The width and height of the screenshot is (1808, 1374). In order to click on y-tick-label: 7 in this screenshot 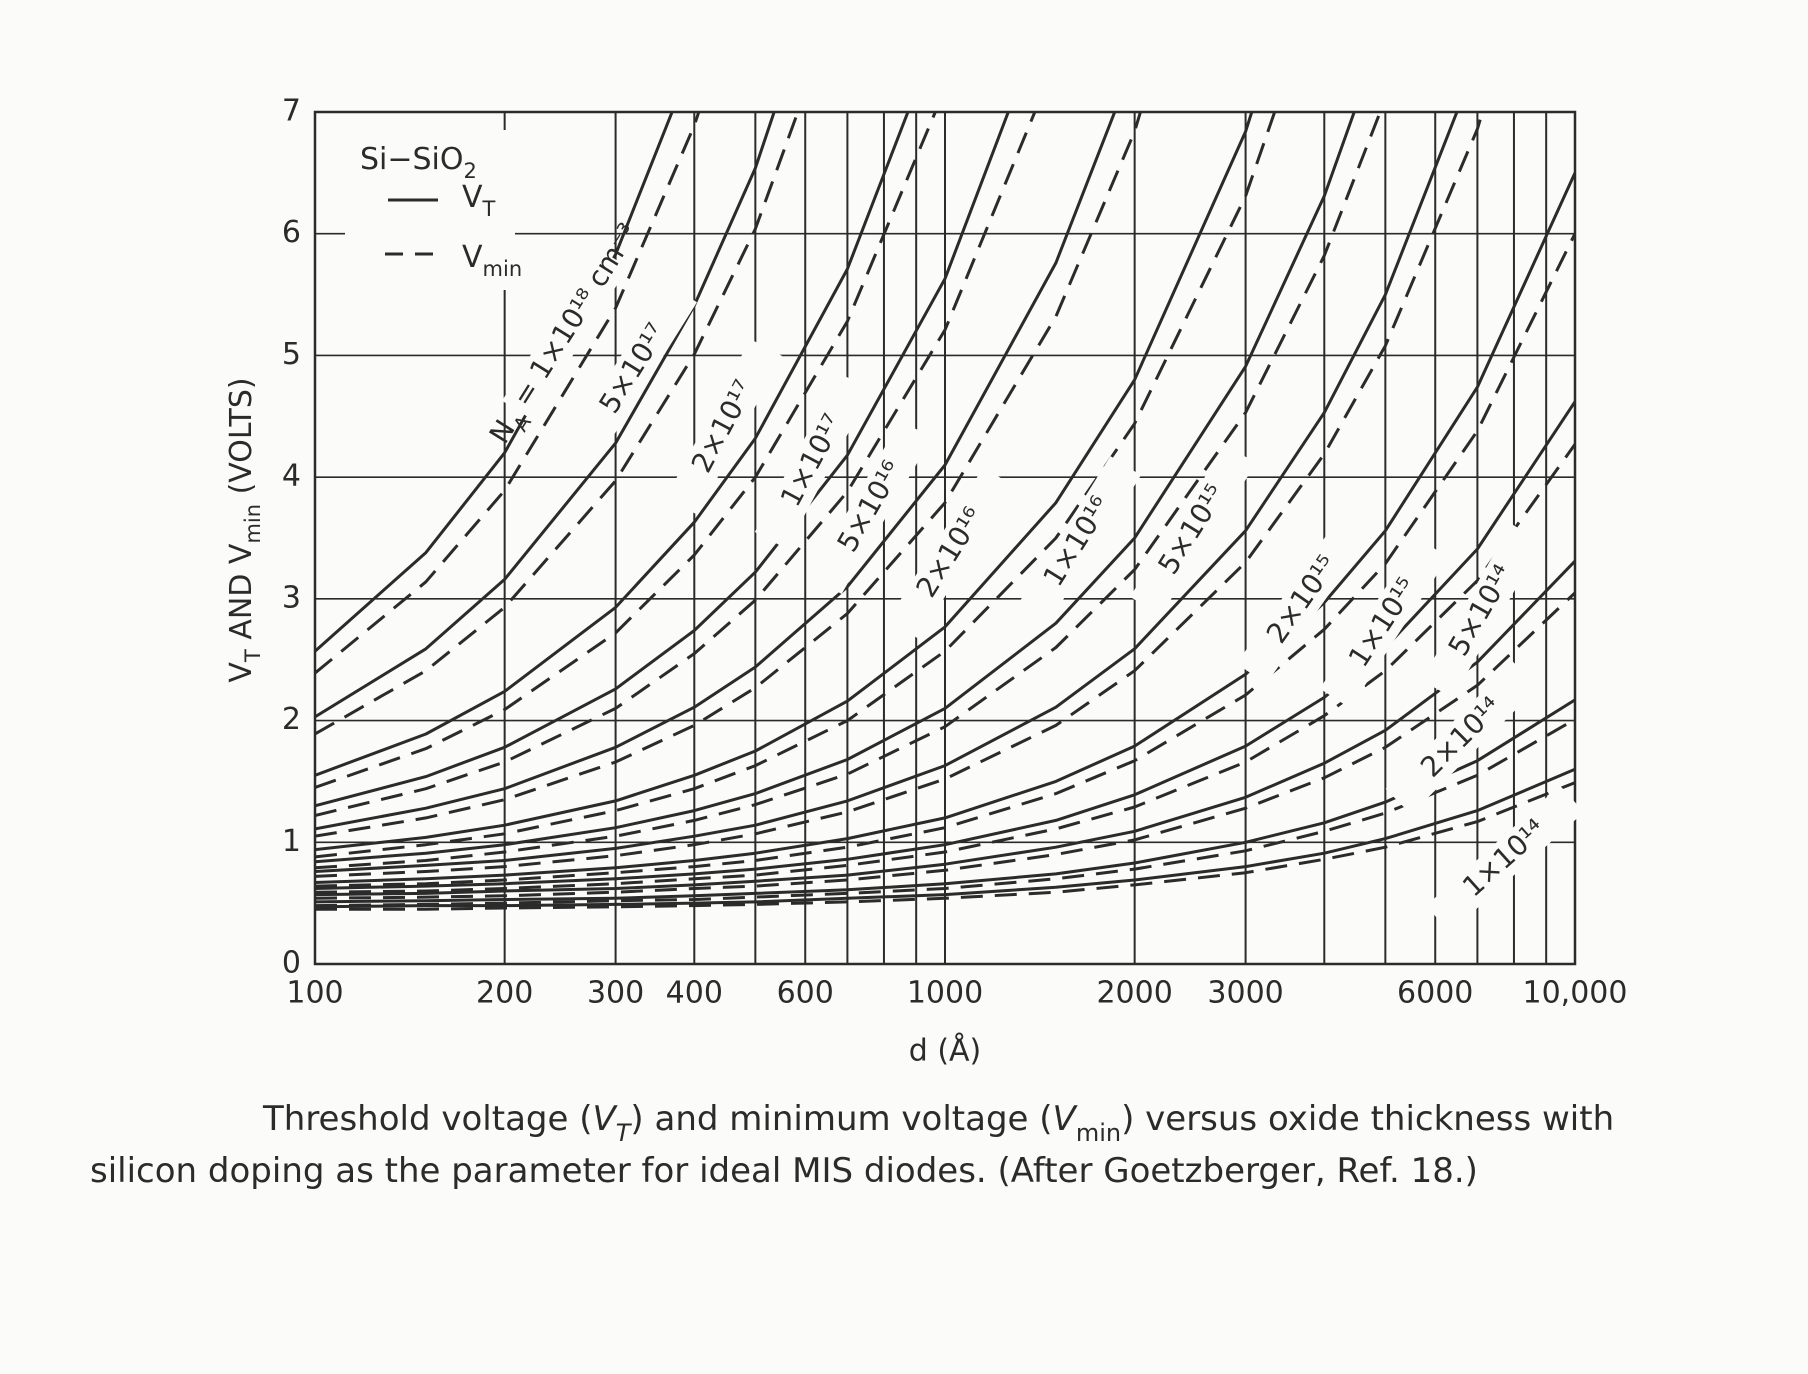, I will do `click(291, 111)`.